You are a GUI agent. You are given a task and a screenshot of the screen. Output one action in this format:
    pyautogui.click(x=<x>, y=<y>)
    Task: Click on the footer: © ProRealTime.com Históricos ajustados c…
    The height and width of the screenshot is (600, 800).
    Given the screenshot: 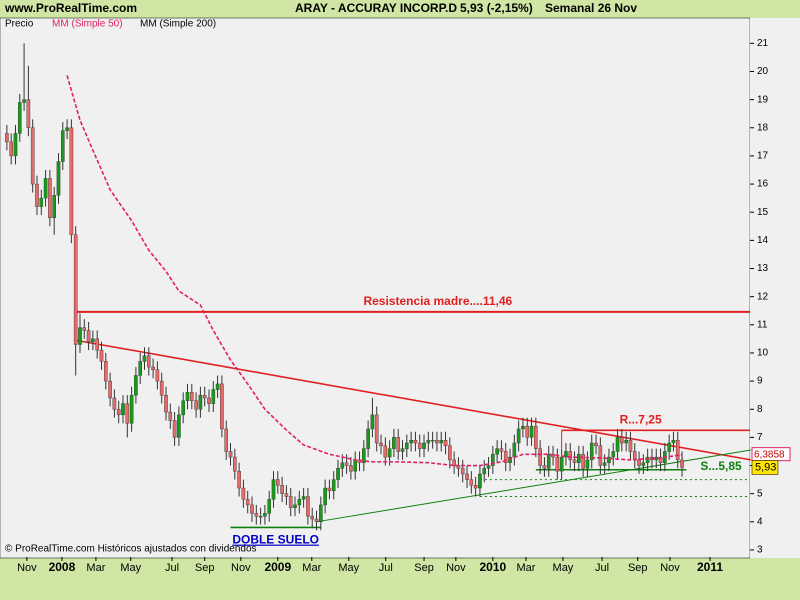 What is the action you would take?
    pyautogui.click(x=131, y=549)
    